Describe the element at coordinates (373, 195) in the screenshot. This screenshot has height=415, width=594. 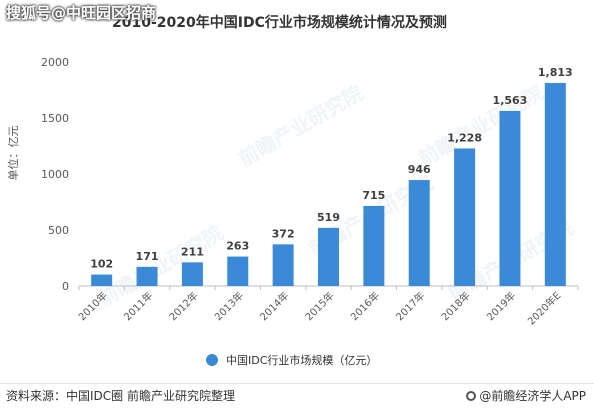
I see `data-label: 715` at that location.